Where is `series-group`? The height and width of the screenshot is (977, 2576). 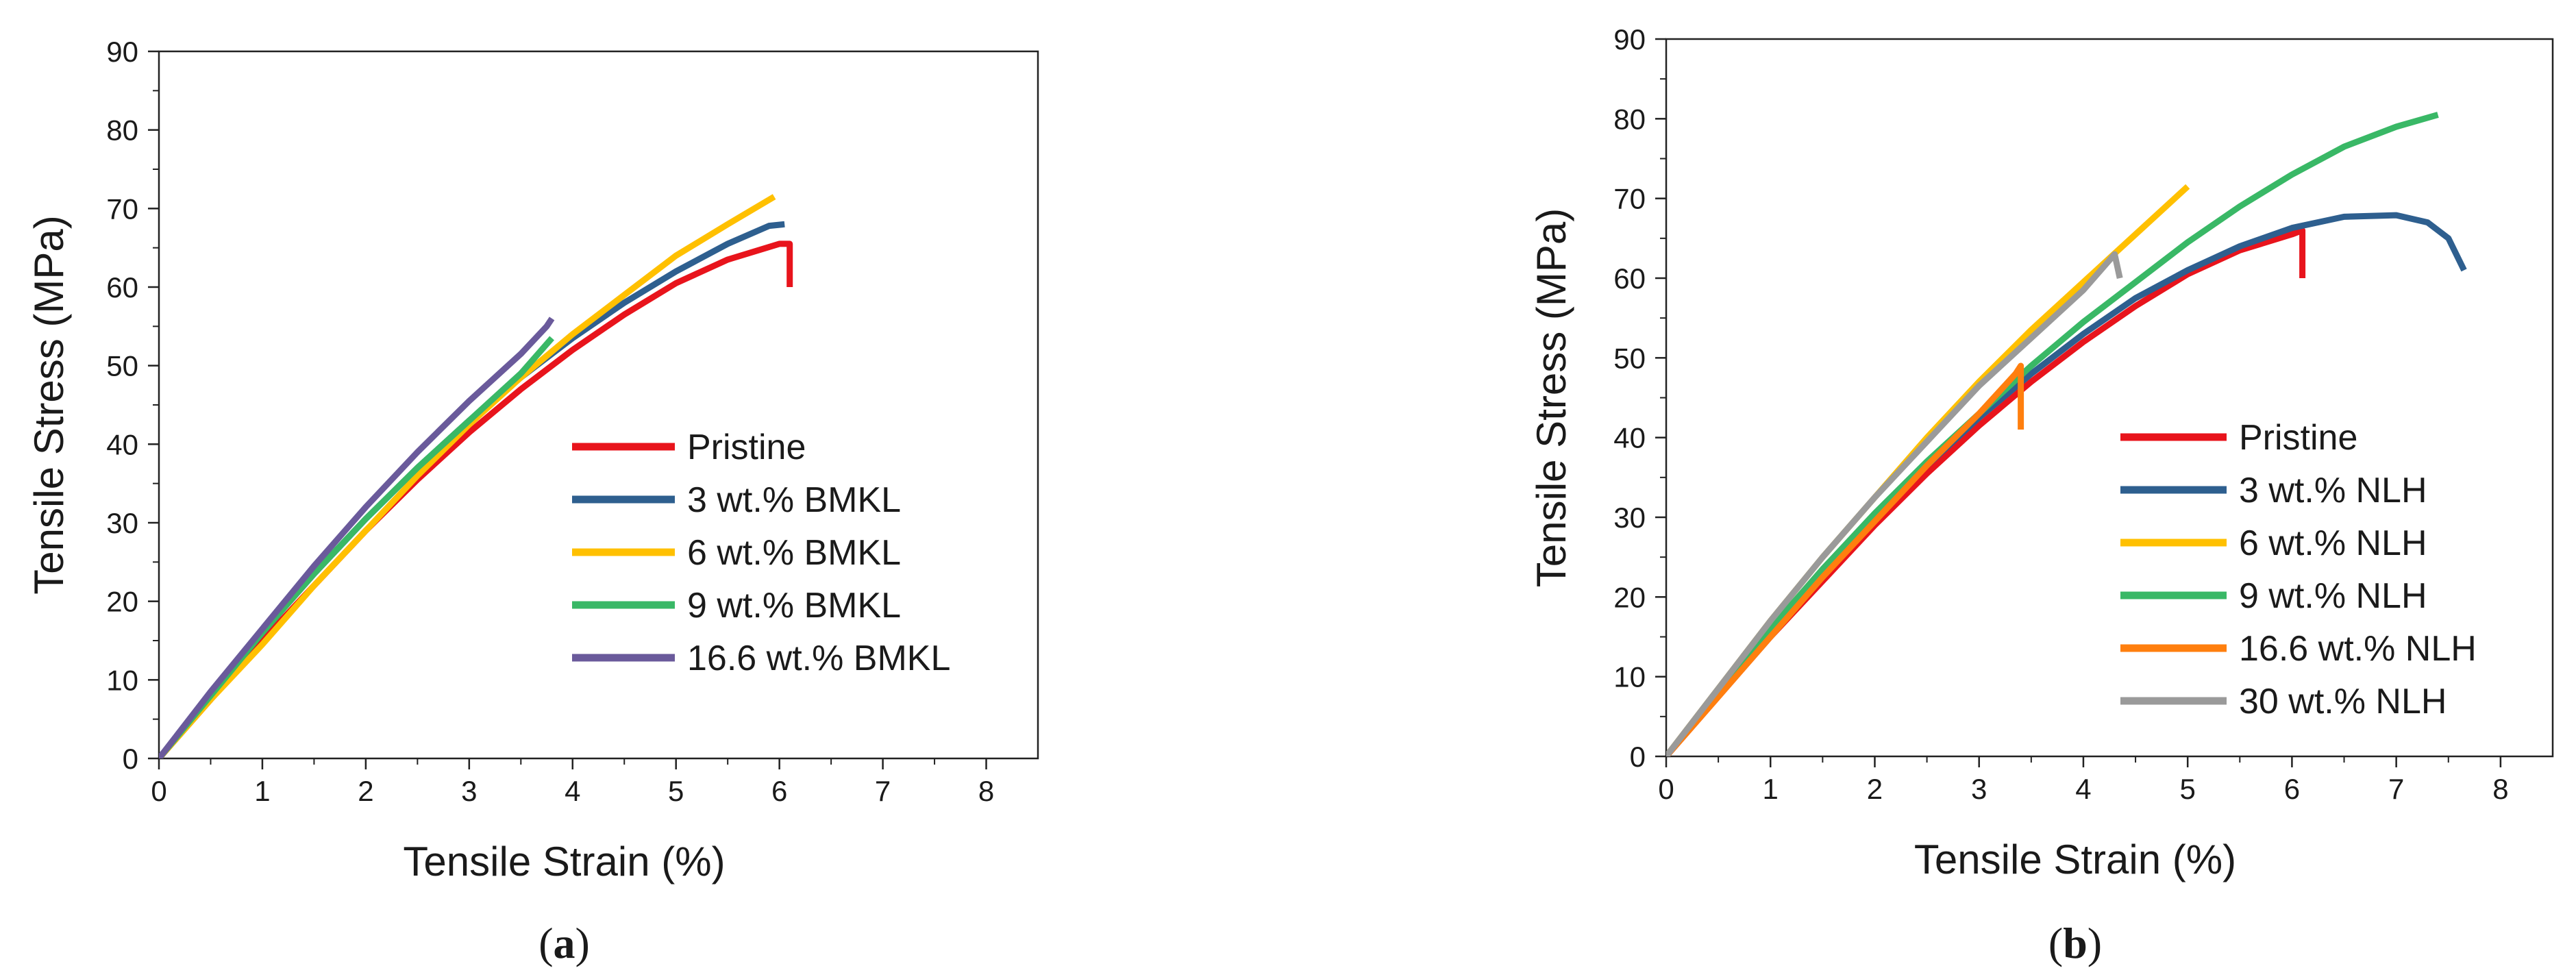
series-group is located at coordinates (476, 476).